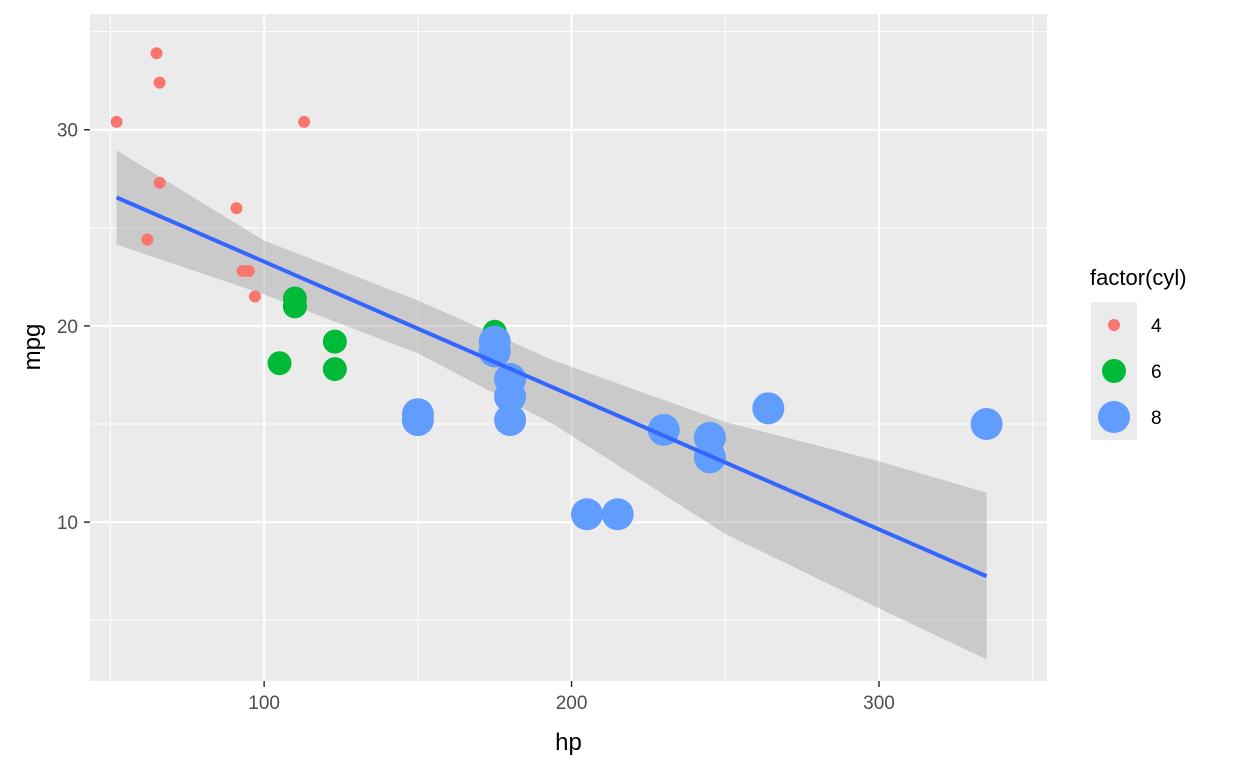 The height and width of the screenshot is (768, 1248). I want to click on legend-label-cyl-4: 4, so click(1156, 326).